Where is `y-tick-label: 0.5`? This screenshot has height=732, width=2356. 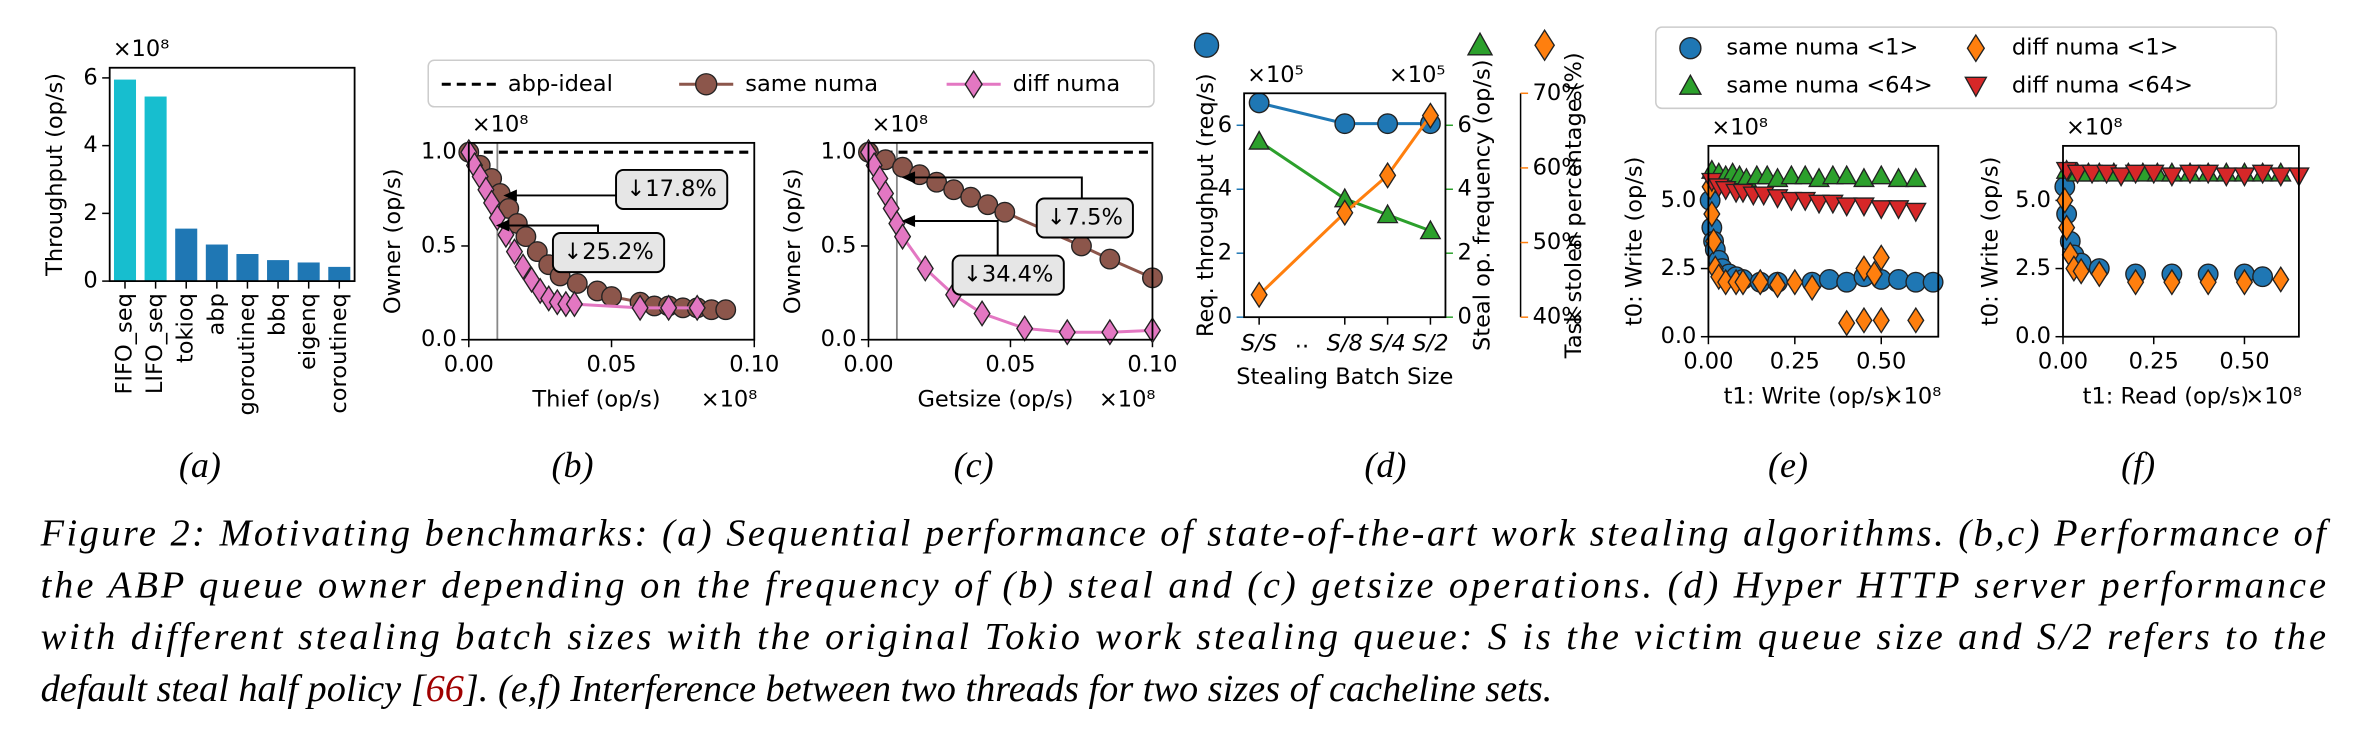 y-tick-label: 0.5 is located at coordinates (439, 245).